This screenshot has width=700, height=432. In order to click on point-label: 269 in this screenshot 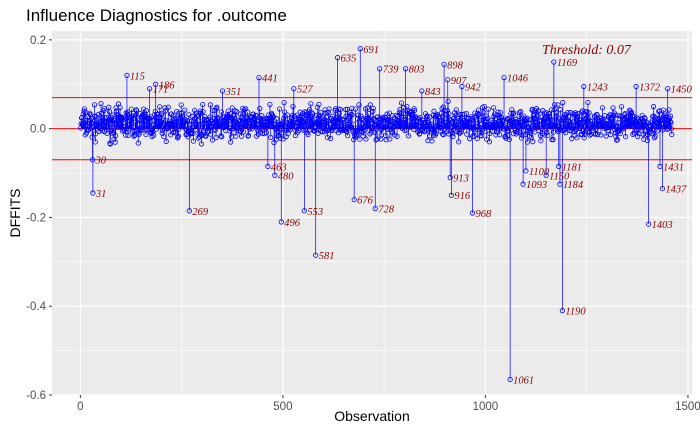, I will do `click(200, 212)`.